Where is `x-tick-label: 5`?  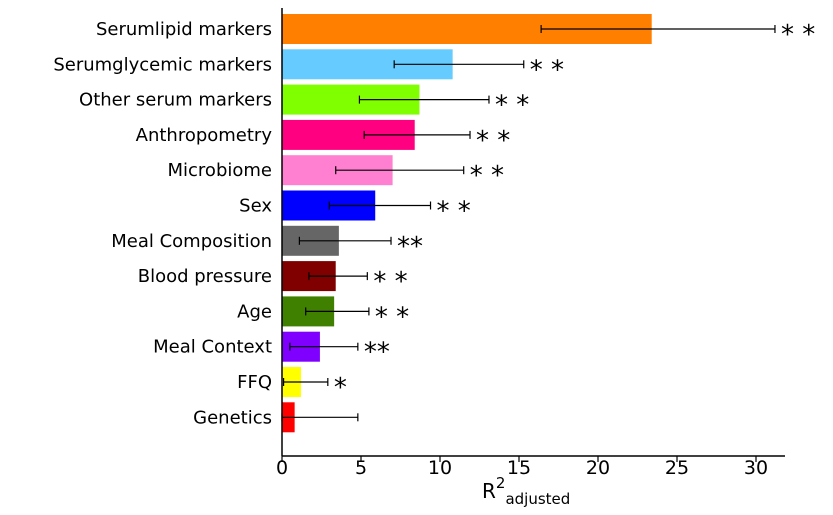 x-tick-label: 5 is located at coordinates (361, 468).